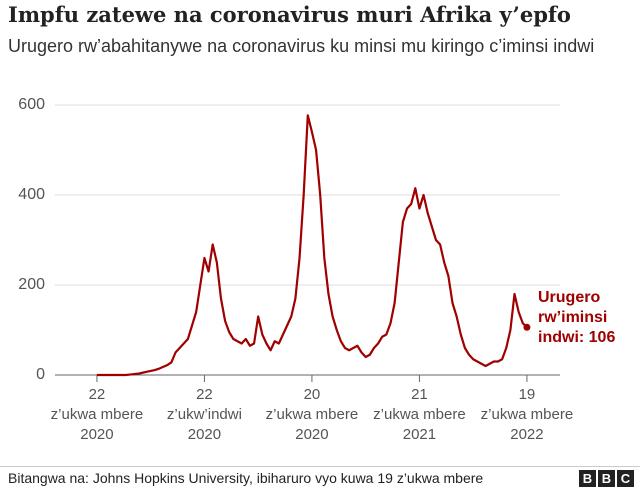 The image size is (640, 491). What do you see at coordinates (527, 414) in the screenshot?
I see `x-tick-label: 19 z’ukwa mbere 2022` at bounding box center [527, 414].